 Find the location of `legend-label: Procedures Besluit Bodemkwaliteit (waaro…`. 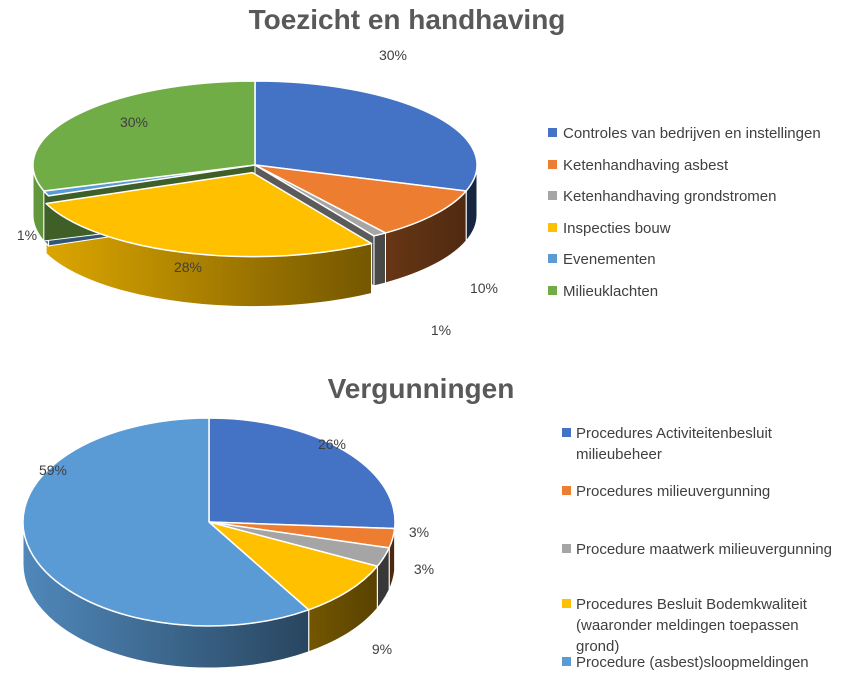

legend-label: Procedures Besluit Bodemkwaliteit (waaro… is located at coordinates (693, 625).